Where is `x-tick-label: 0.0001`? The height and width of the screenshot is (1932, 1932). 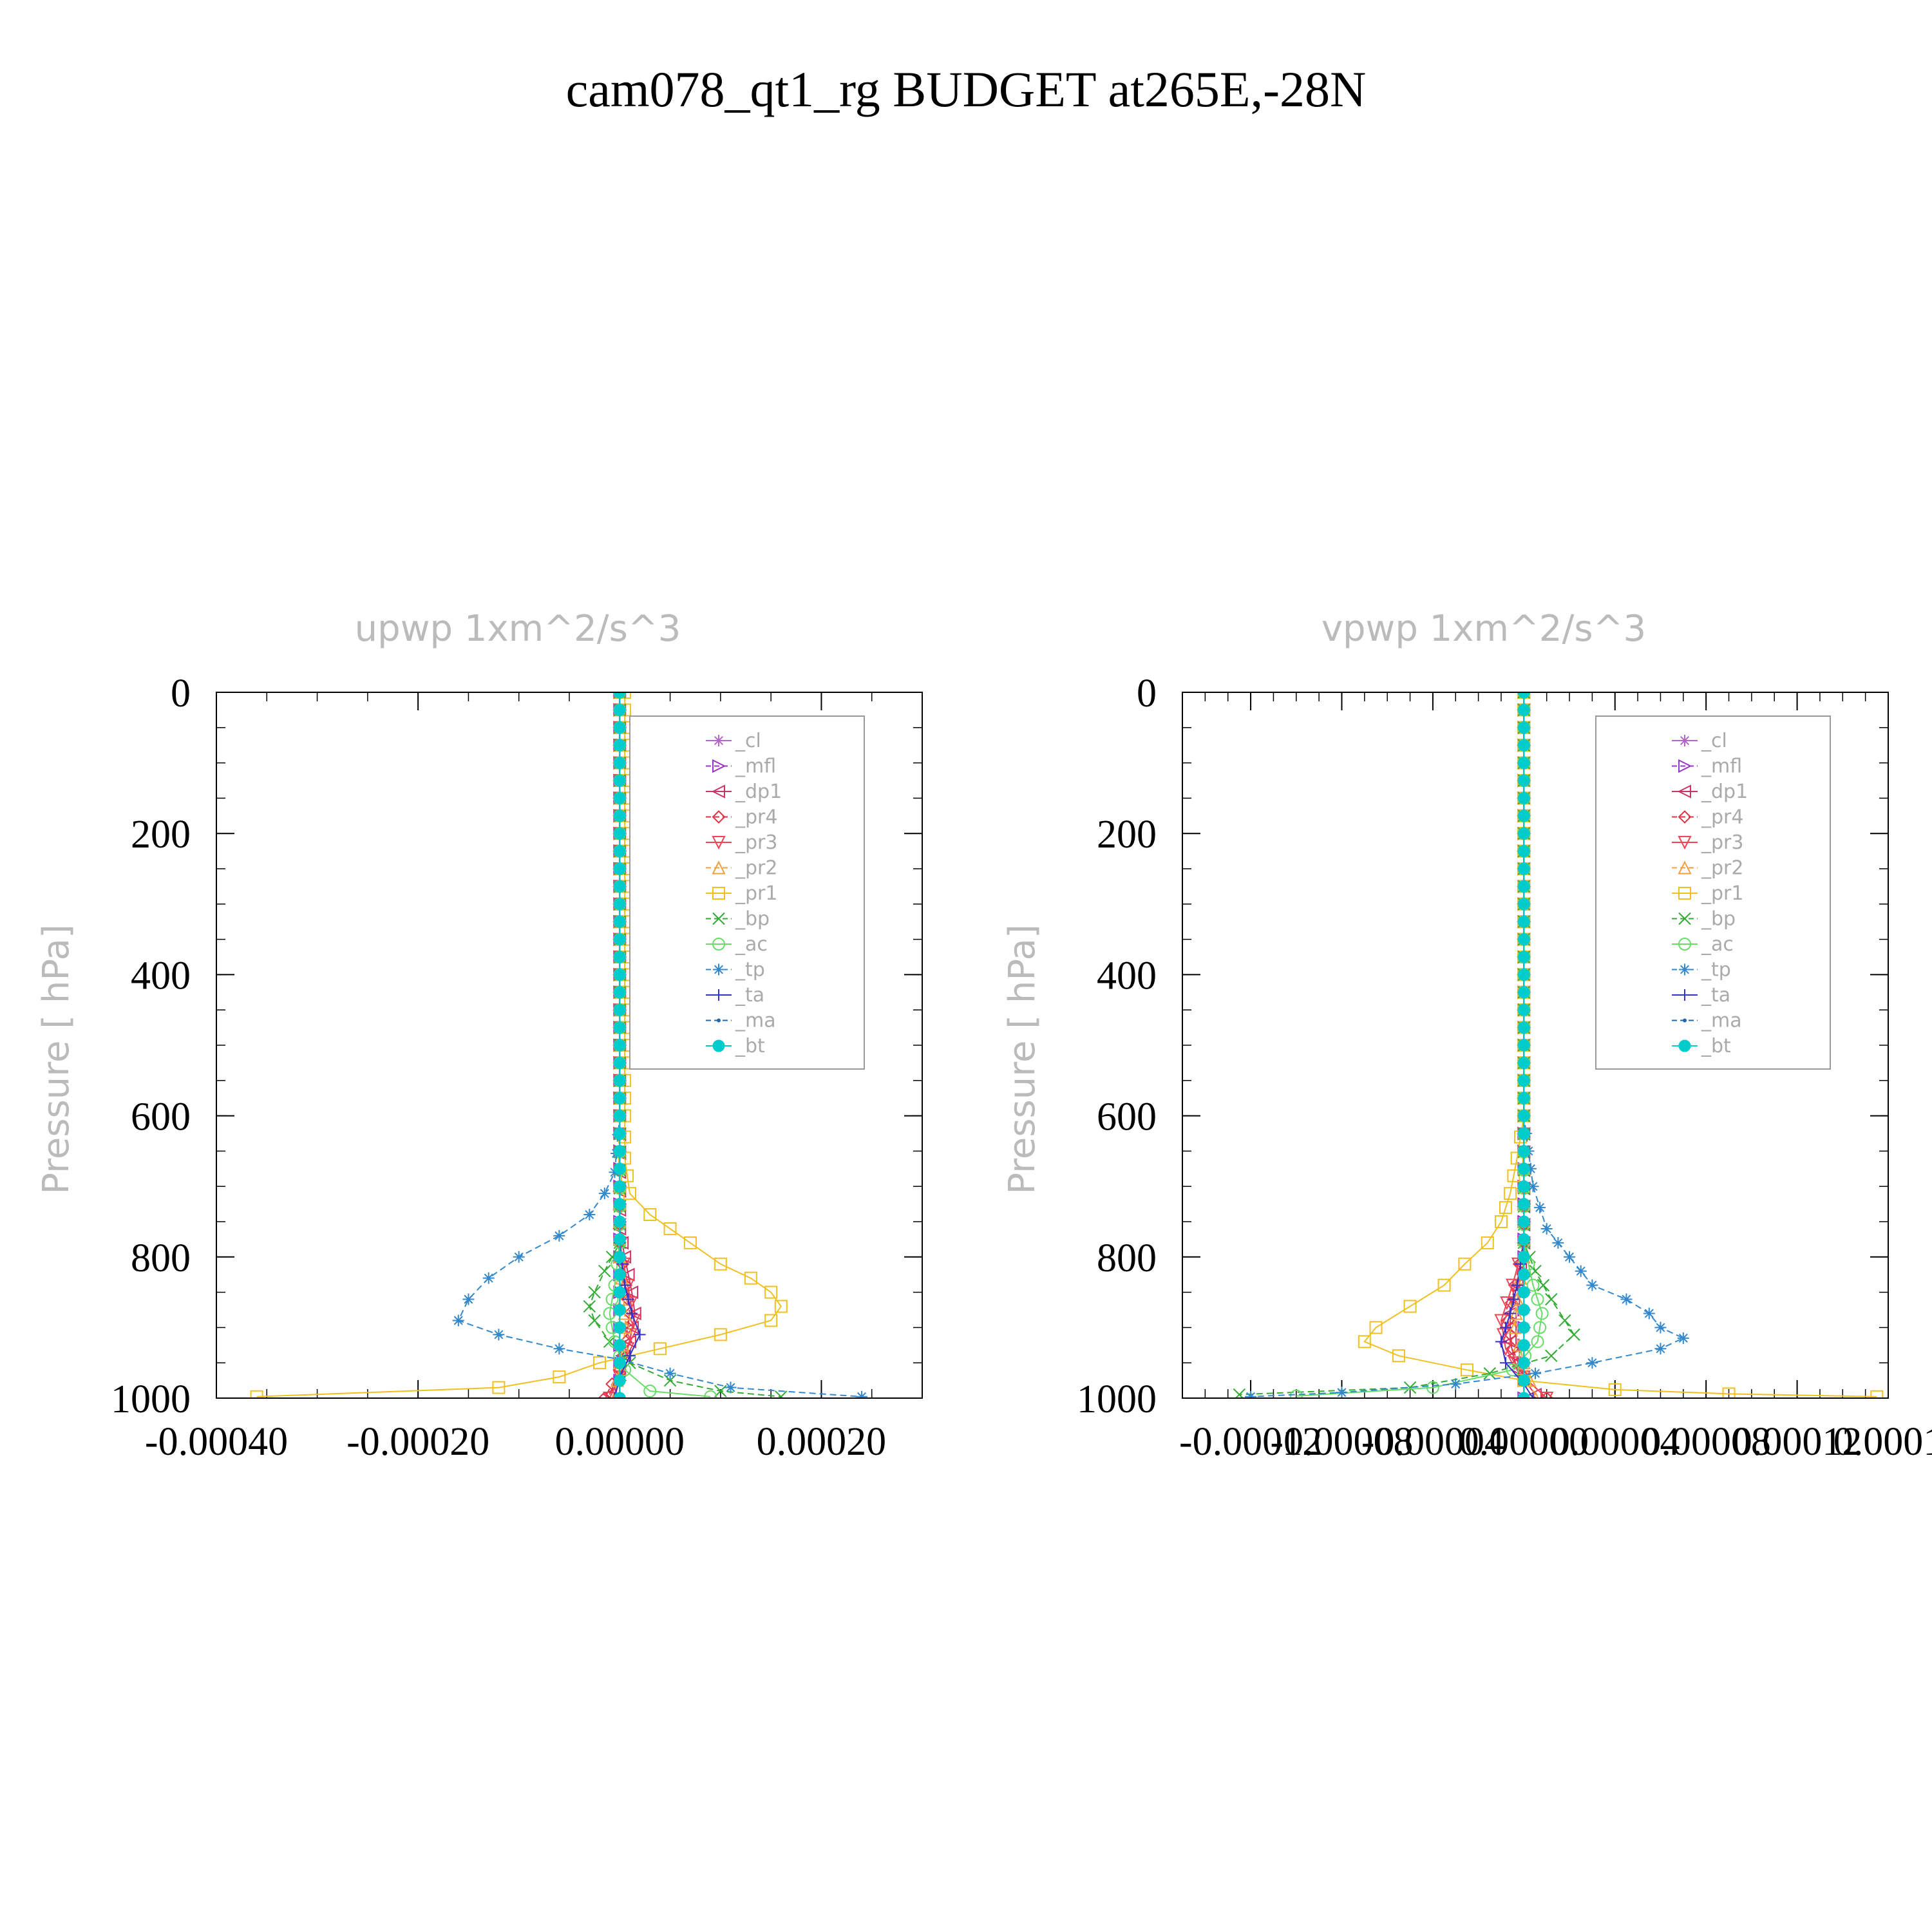 x-tick-label: 0.0001 is located at coordinates (1882, 1442).